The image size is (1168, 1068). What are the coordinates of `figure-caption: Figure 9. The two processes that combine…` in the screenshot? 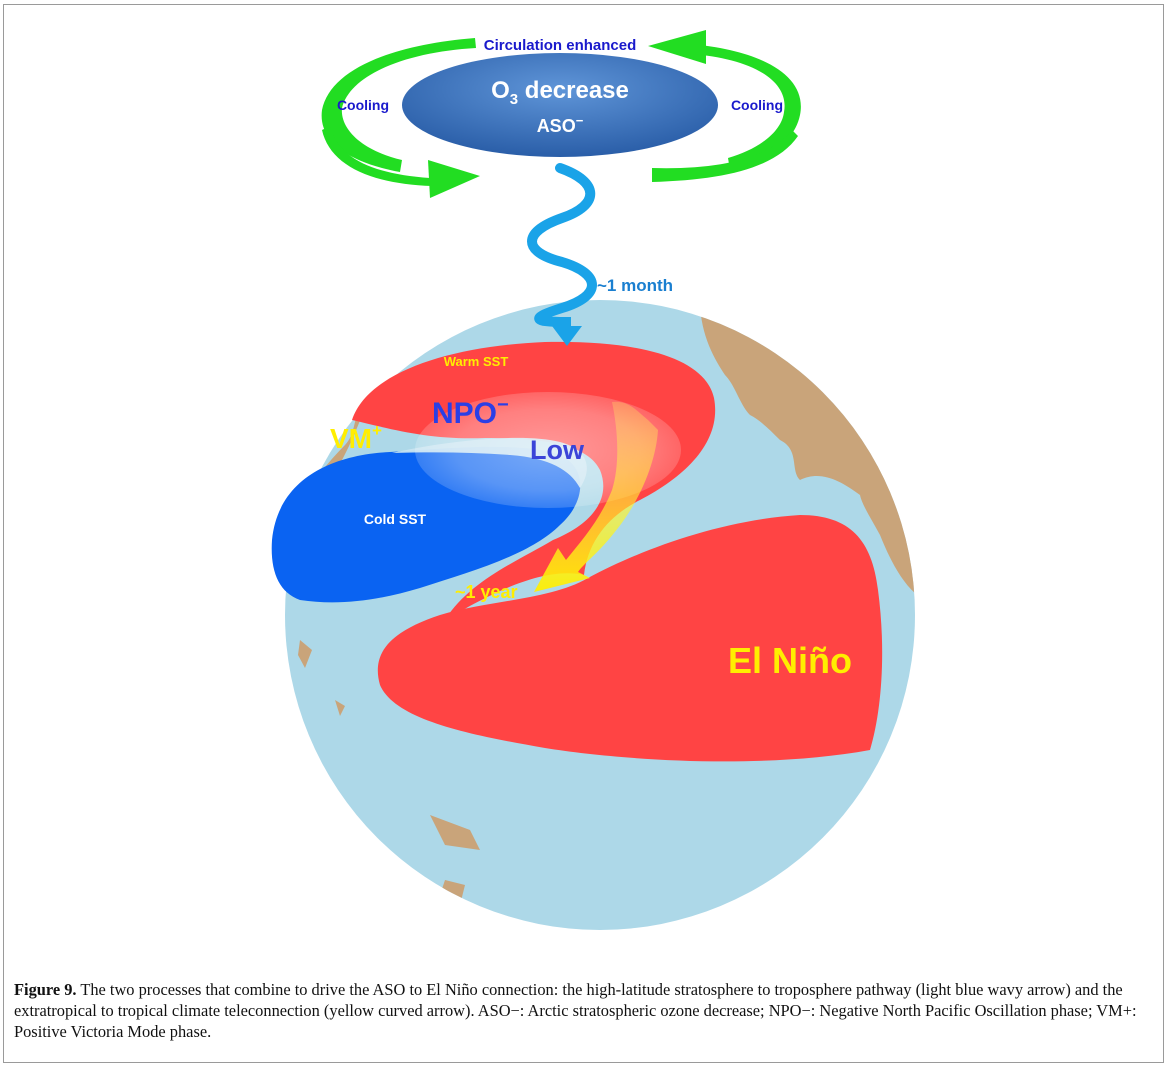 It's located at (584, 1010).